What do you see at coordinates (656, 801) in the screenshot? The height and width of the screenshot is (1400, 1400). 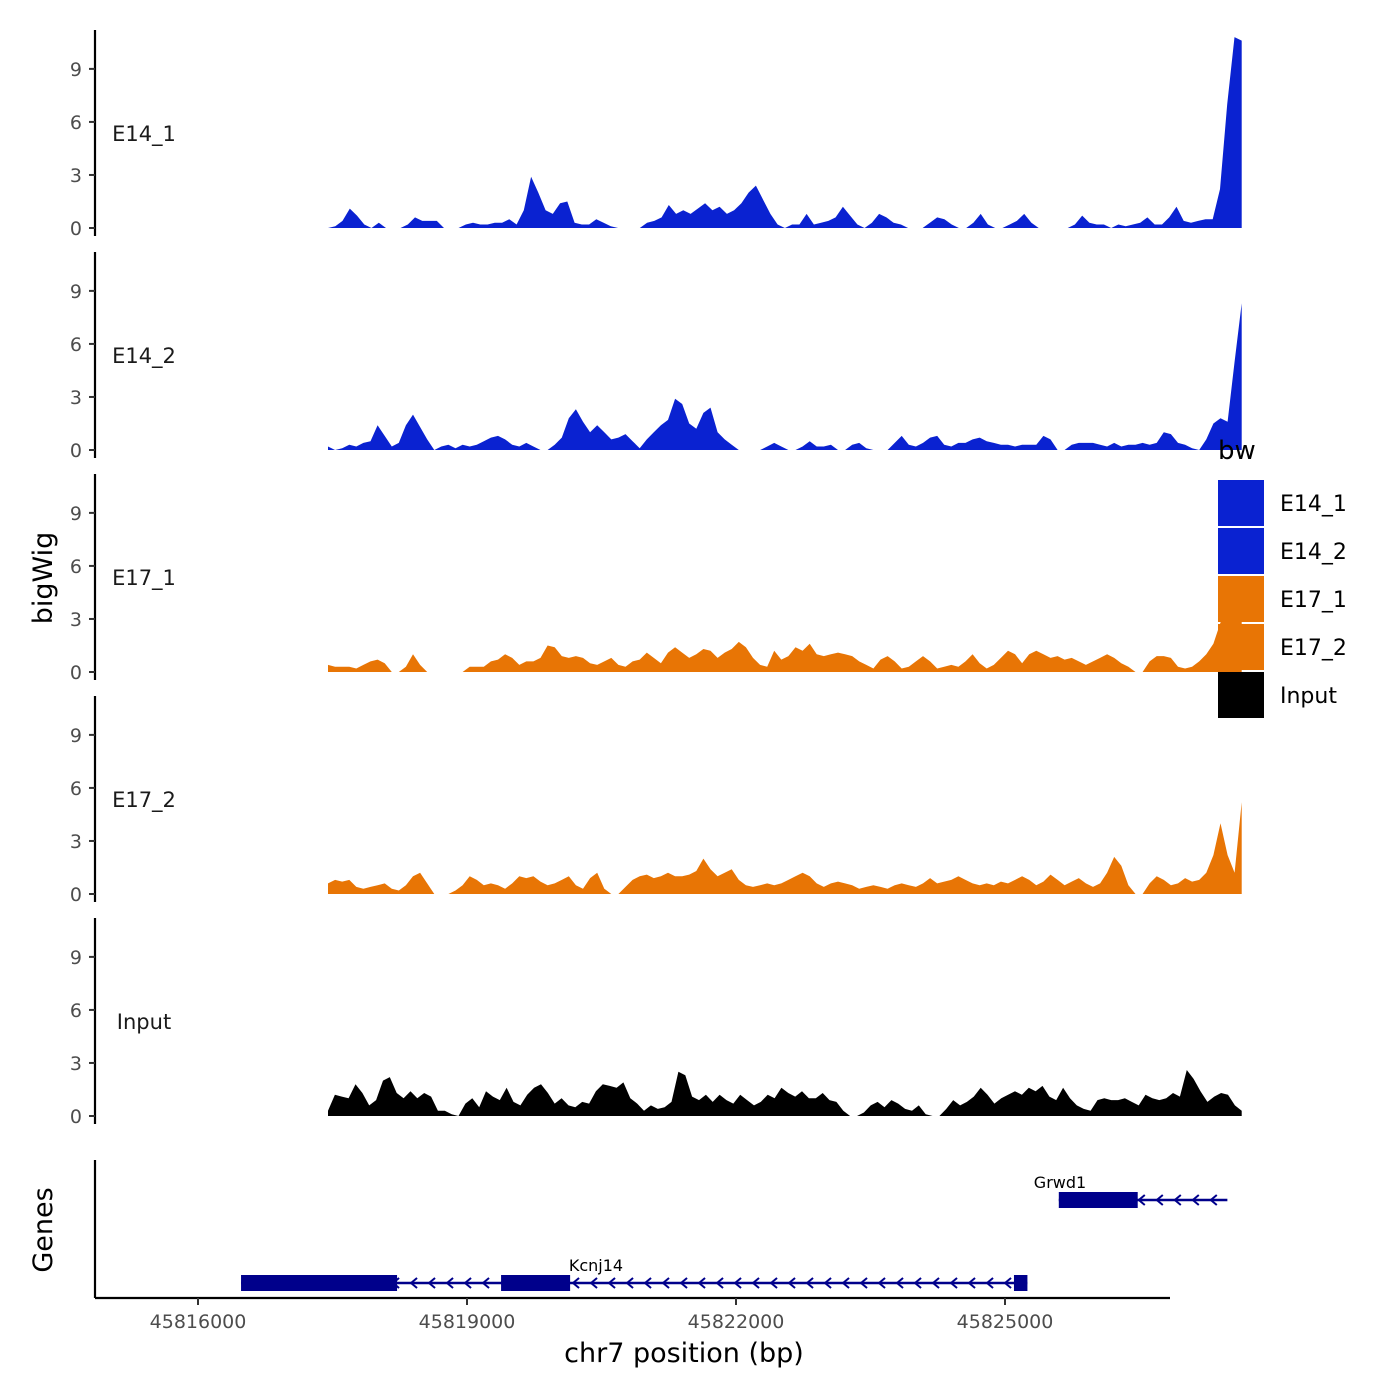 I see `track-e17-2: 0 3 6 9 E17_2` at bounding box center [656, 801].